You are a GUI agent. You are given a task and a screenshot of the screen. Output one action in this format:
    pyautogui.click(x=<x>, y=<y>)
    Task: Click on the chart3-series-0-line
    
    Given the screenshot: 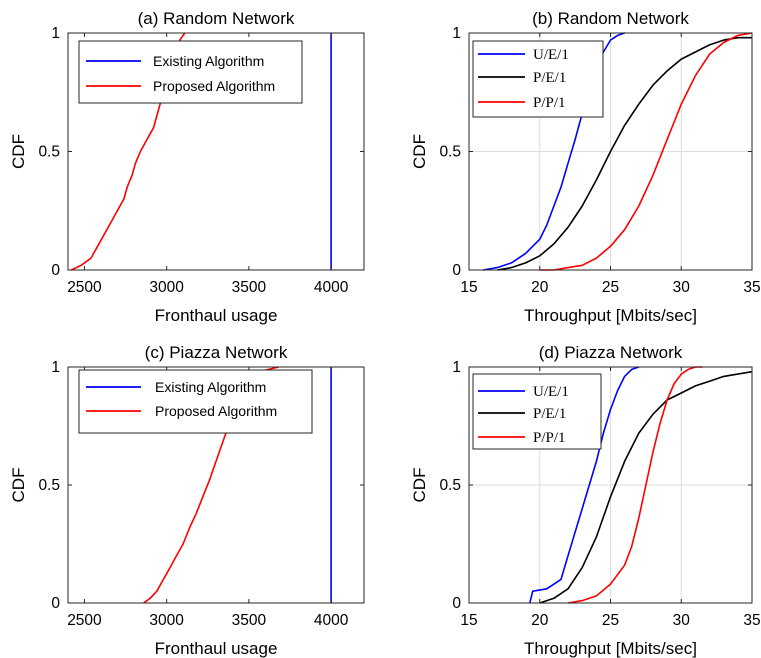 What is the action you would take?
    pyautogui.click(x=584, y=485)
    